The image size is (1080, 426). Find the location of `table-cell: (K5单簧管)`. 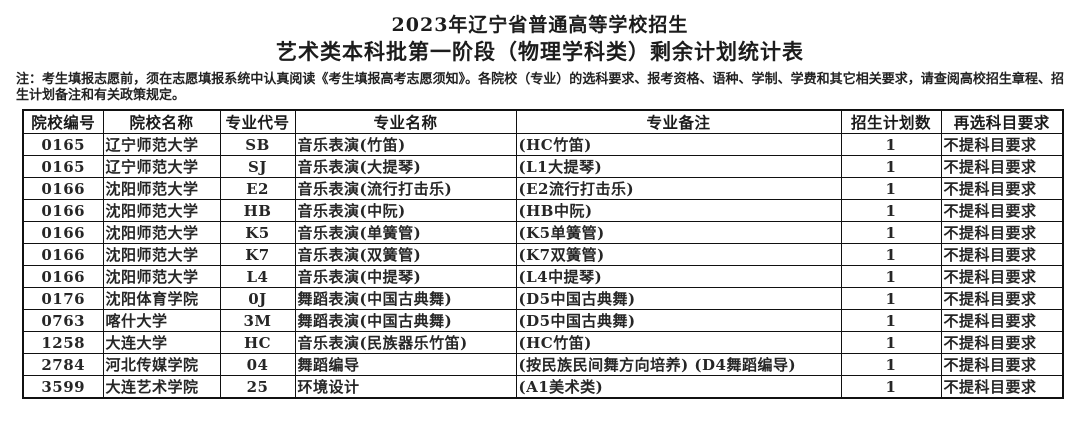

table-cell: (K5单簧管) is located at coordinates (678, 232).